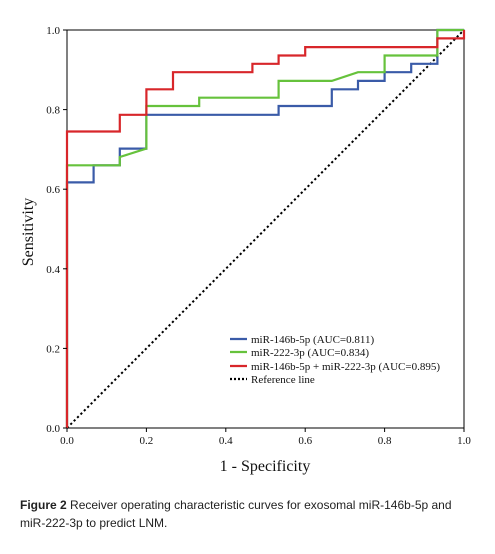 The height and width of the screenshot is (554, 495). I want to click on legend-label: miR-146b-5p + miR-222-3p (AUC=0.895), so click(345, 367).